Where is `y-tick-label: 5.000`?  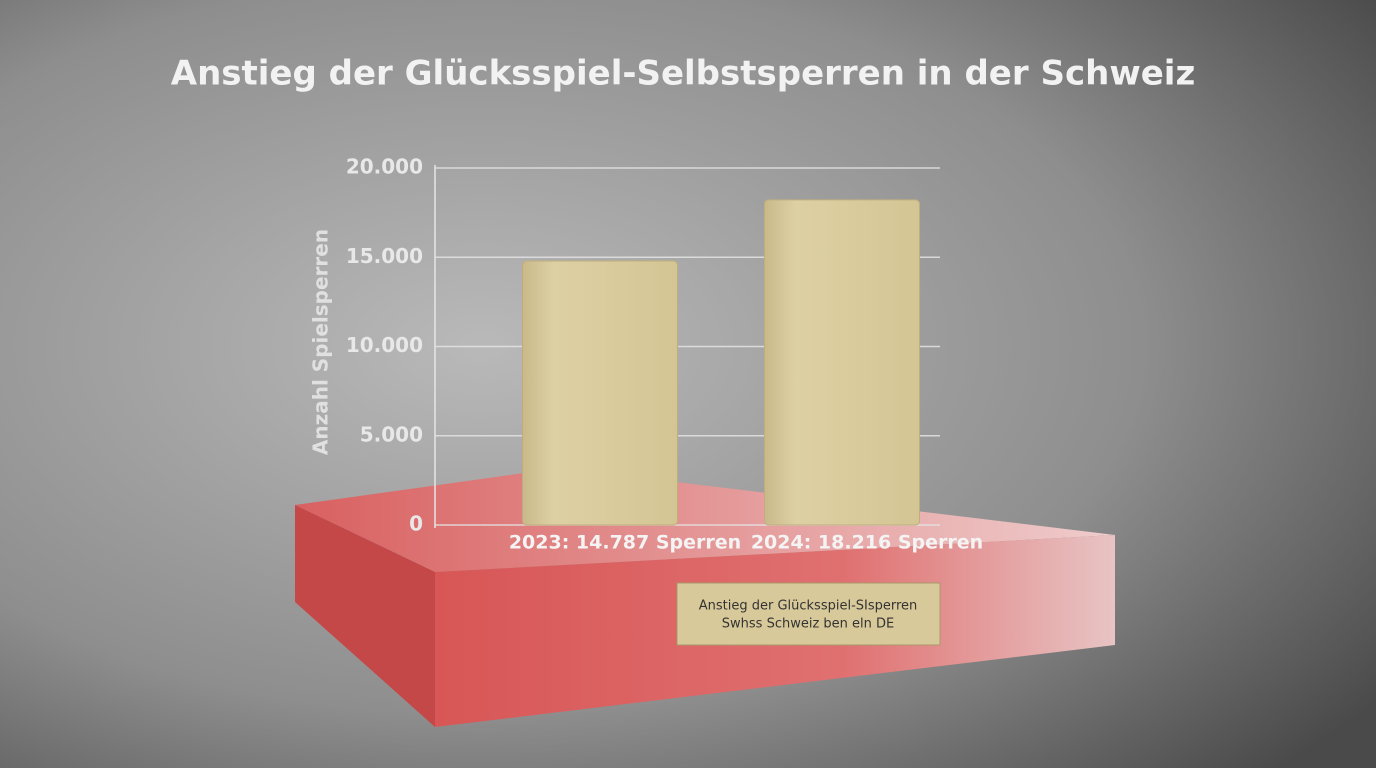
y-tick-label: 5.000 is located at coordinates (391, 434).